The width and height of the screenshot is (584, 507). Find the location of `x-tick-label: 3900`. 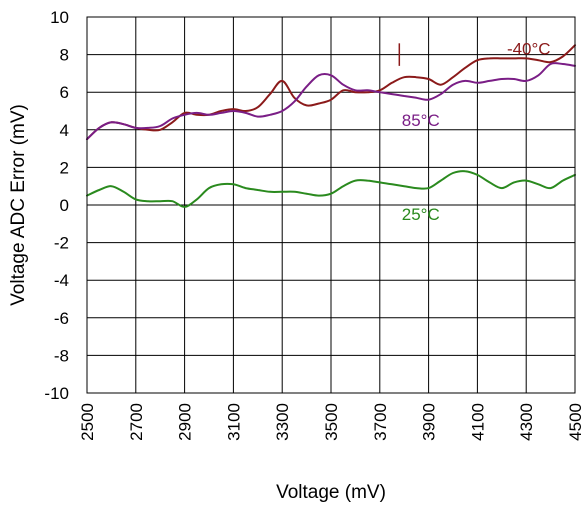

x-tick-label: 3900 is located at coordinates (429, 422).